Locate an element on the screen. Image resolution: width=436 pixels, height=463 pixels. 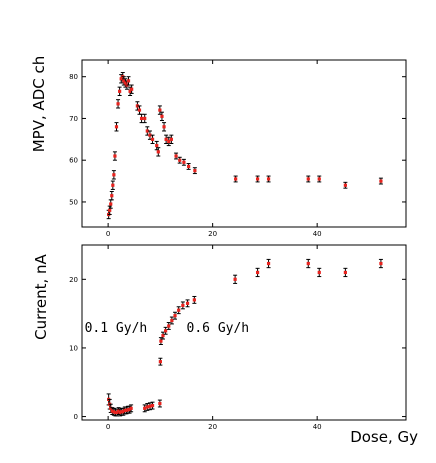
y-axis-label-current: Current, nA is located at coordinates (41, 296).